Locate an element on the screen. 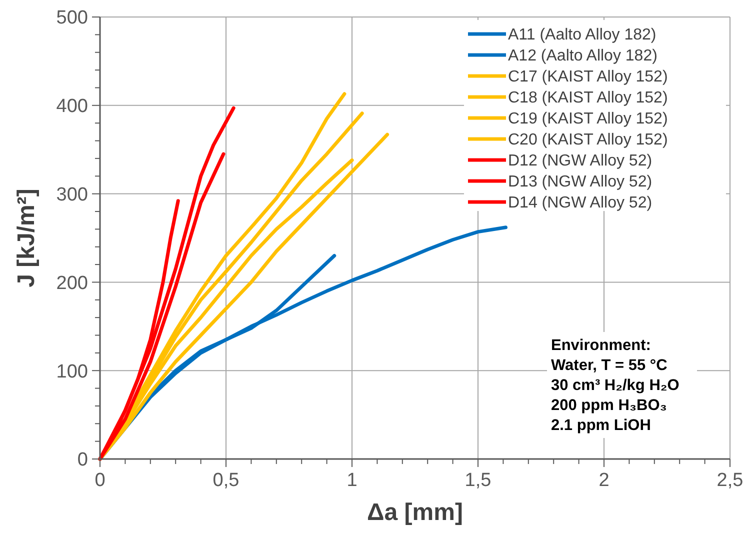 The width and height of the screenshot is (749, 534). legend-label: D12 (NGW Alloy 52) is located at coordinates (580, 161).